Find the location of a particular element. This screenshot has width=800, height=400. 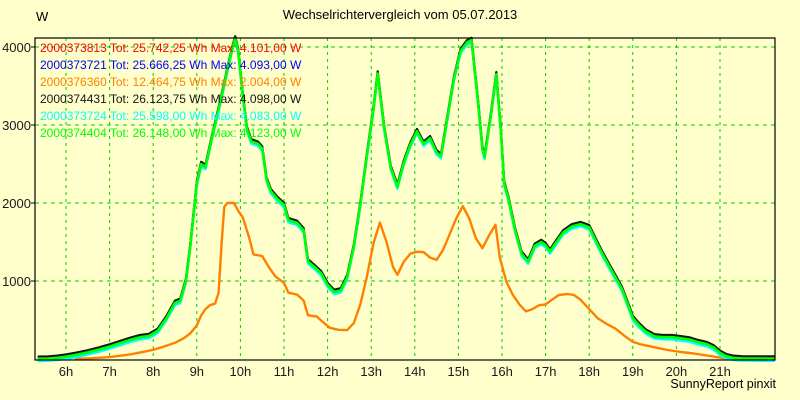

watermark-sunnyreport: SunnyReport pinxit is located at coordinates (723, 384).